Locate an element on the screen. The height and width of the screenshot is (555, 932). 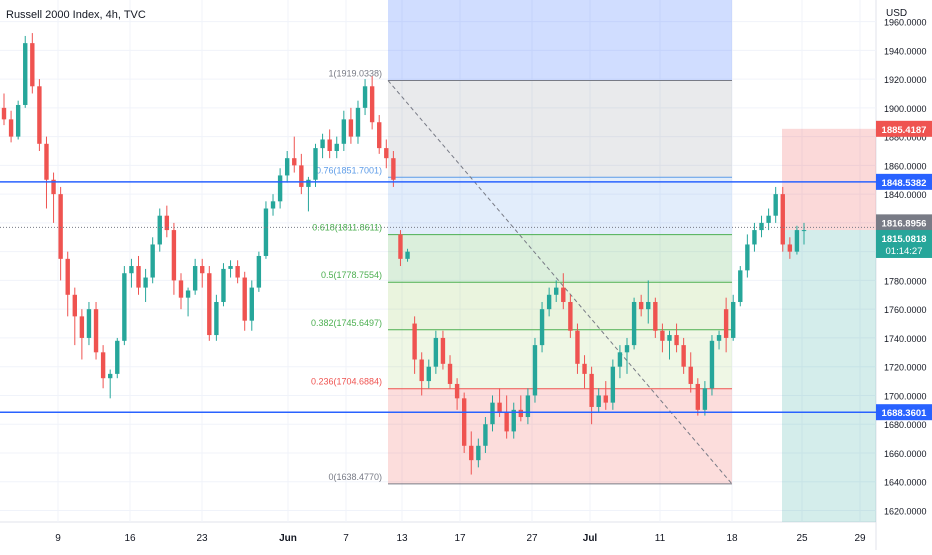
price-badge-label: 1815.0818 is located at coordinates (904, 239).